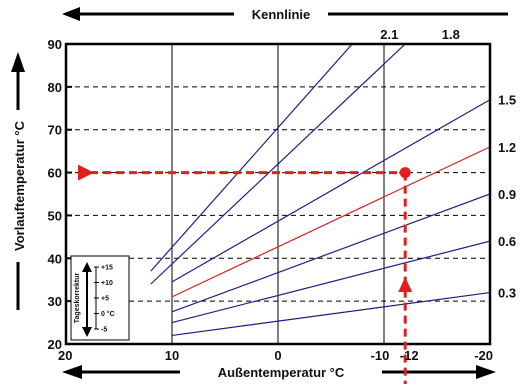  I want to click on inset-scale-label-0: 0 °C, so click(108, 314).